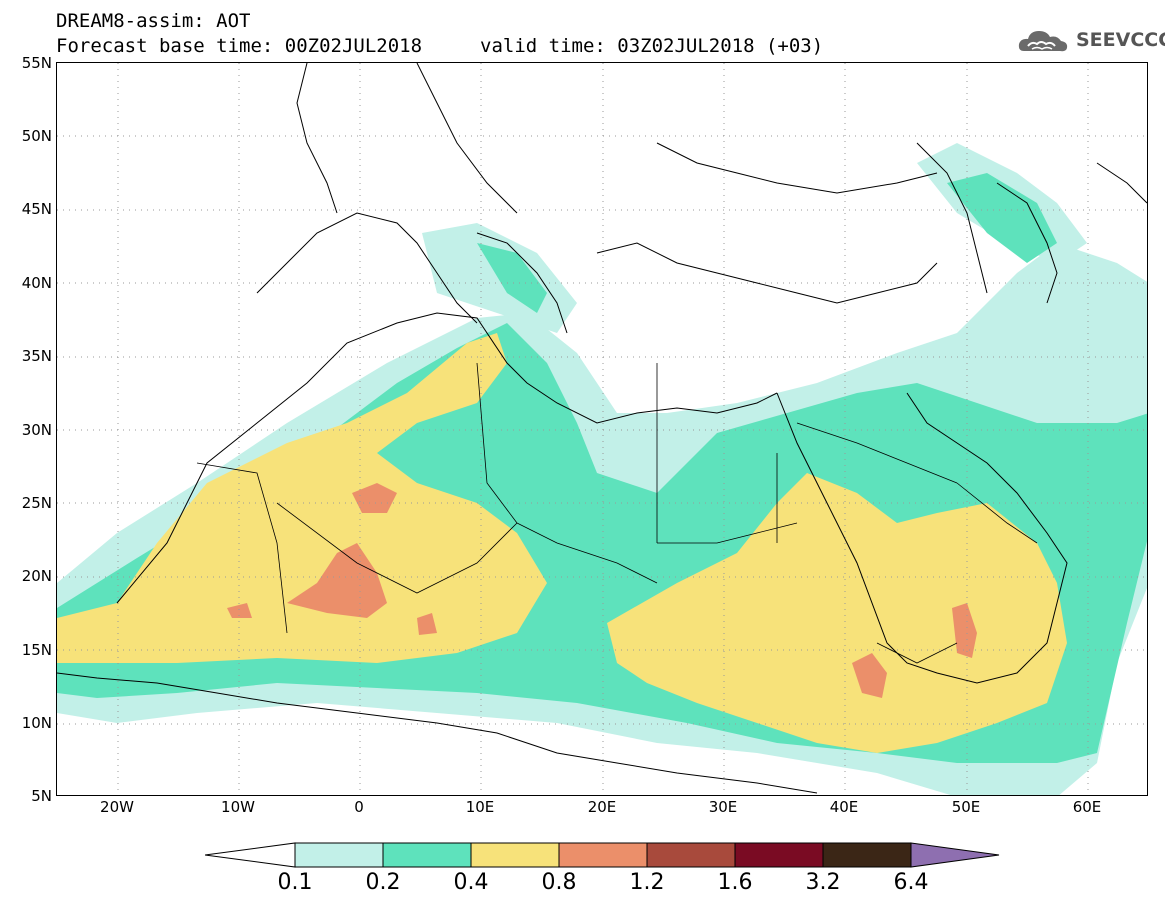 Image resolution: width=1165 pixels, height=905 pixels. I want to click on lon-label: 0, so click(359, 807).